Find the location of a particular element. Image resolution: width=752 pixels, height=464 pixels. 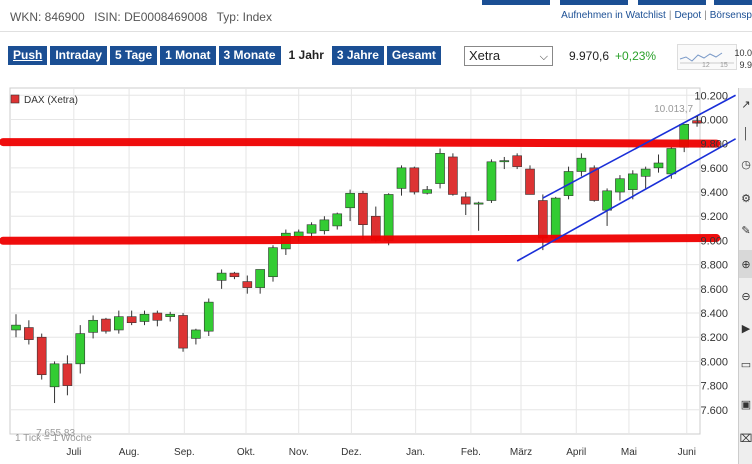

tab-gesamt: Gesamt is located at coordinates (413, 55).